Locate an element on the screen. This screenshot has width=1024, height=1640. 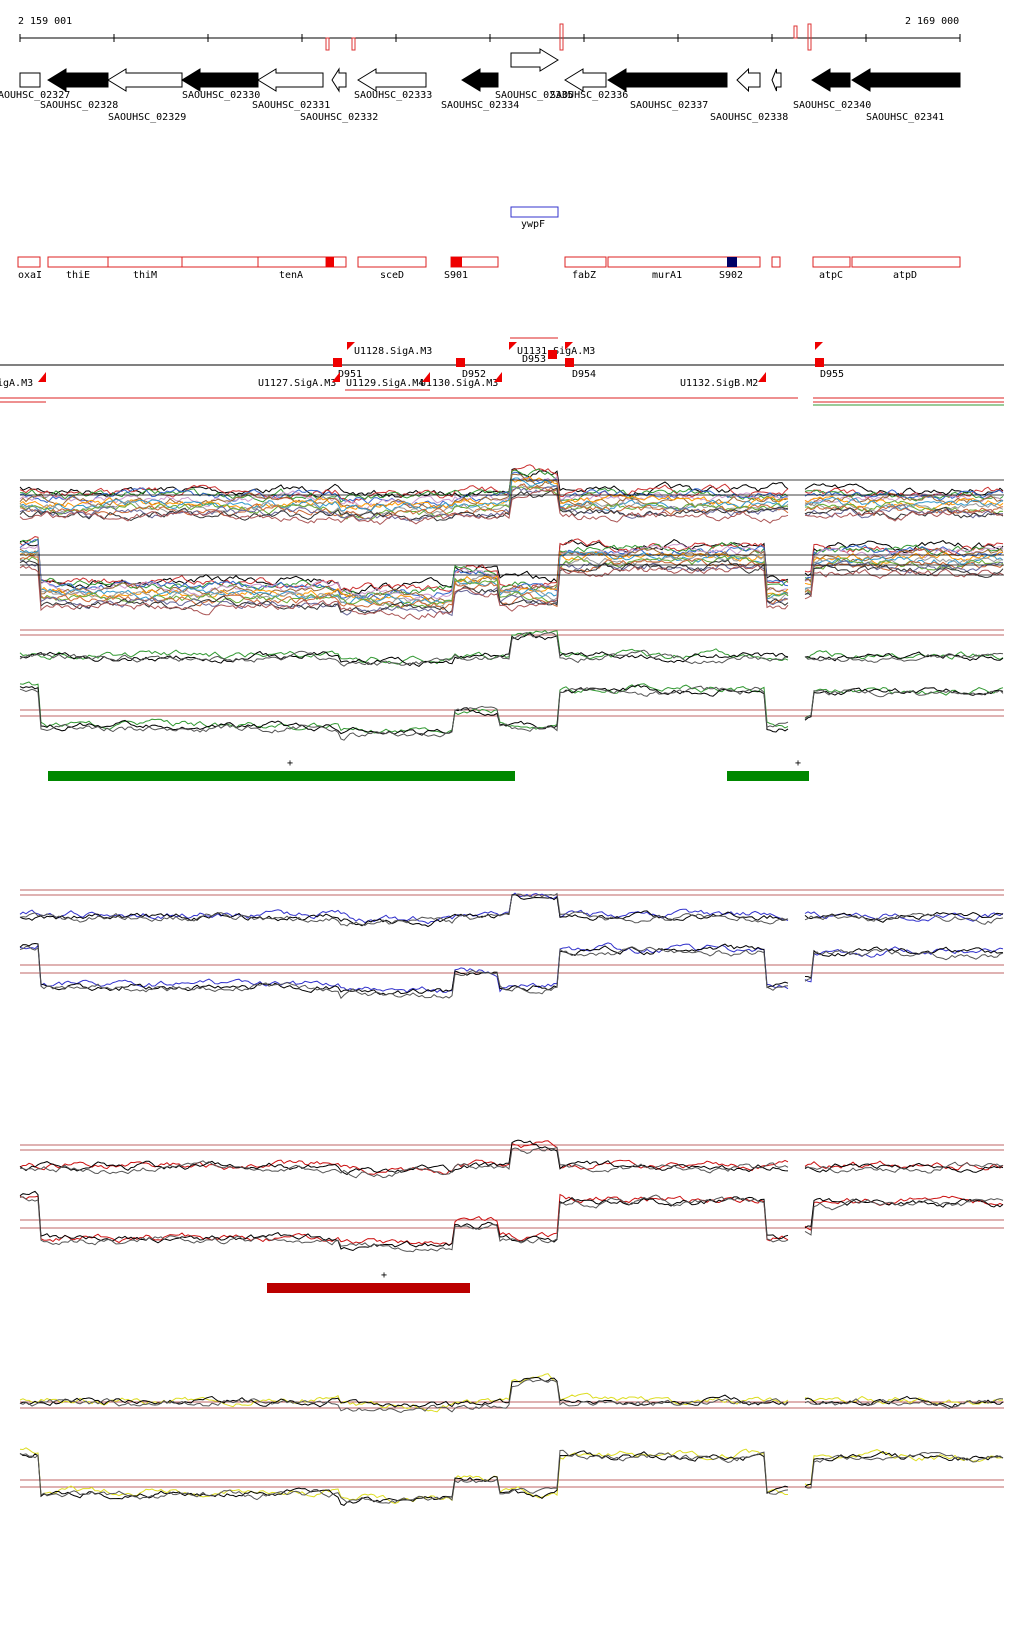
promoter-label: D955 is located at coordinates (832, 374).